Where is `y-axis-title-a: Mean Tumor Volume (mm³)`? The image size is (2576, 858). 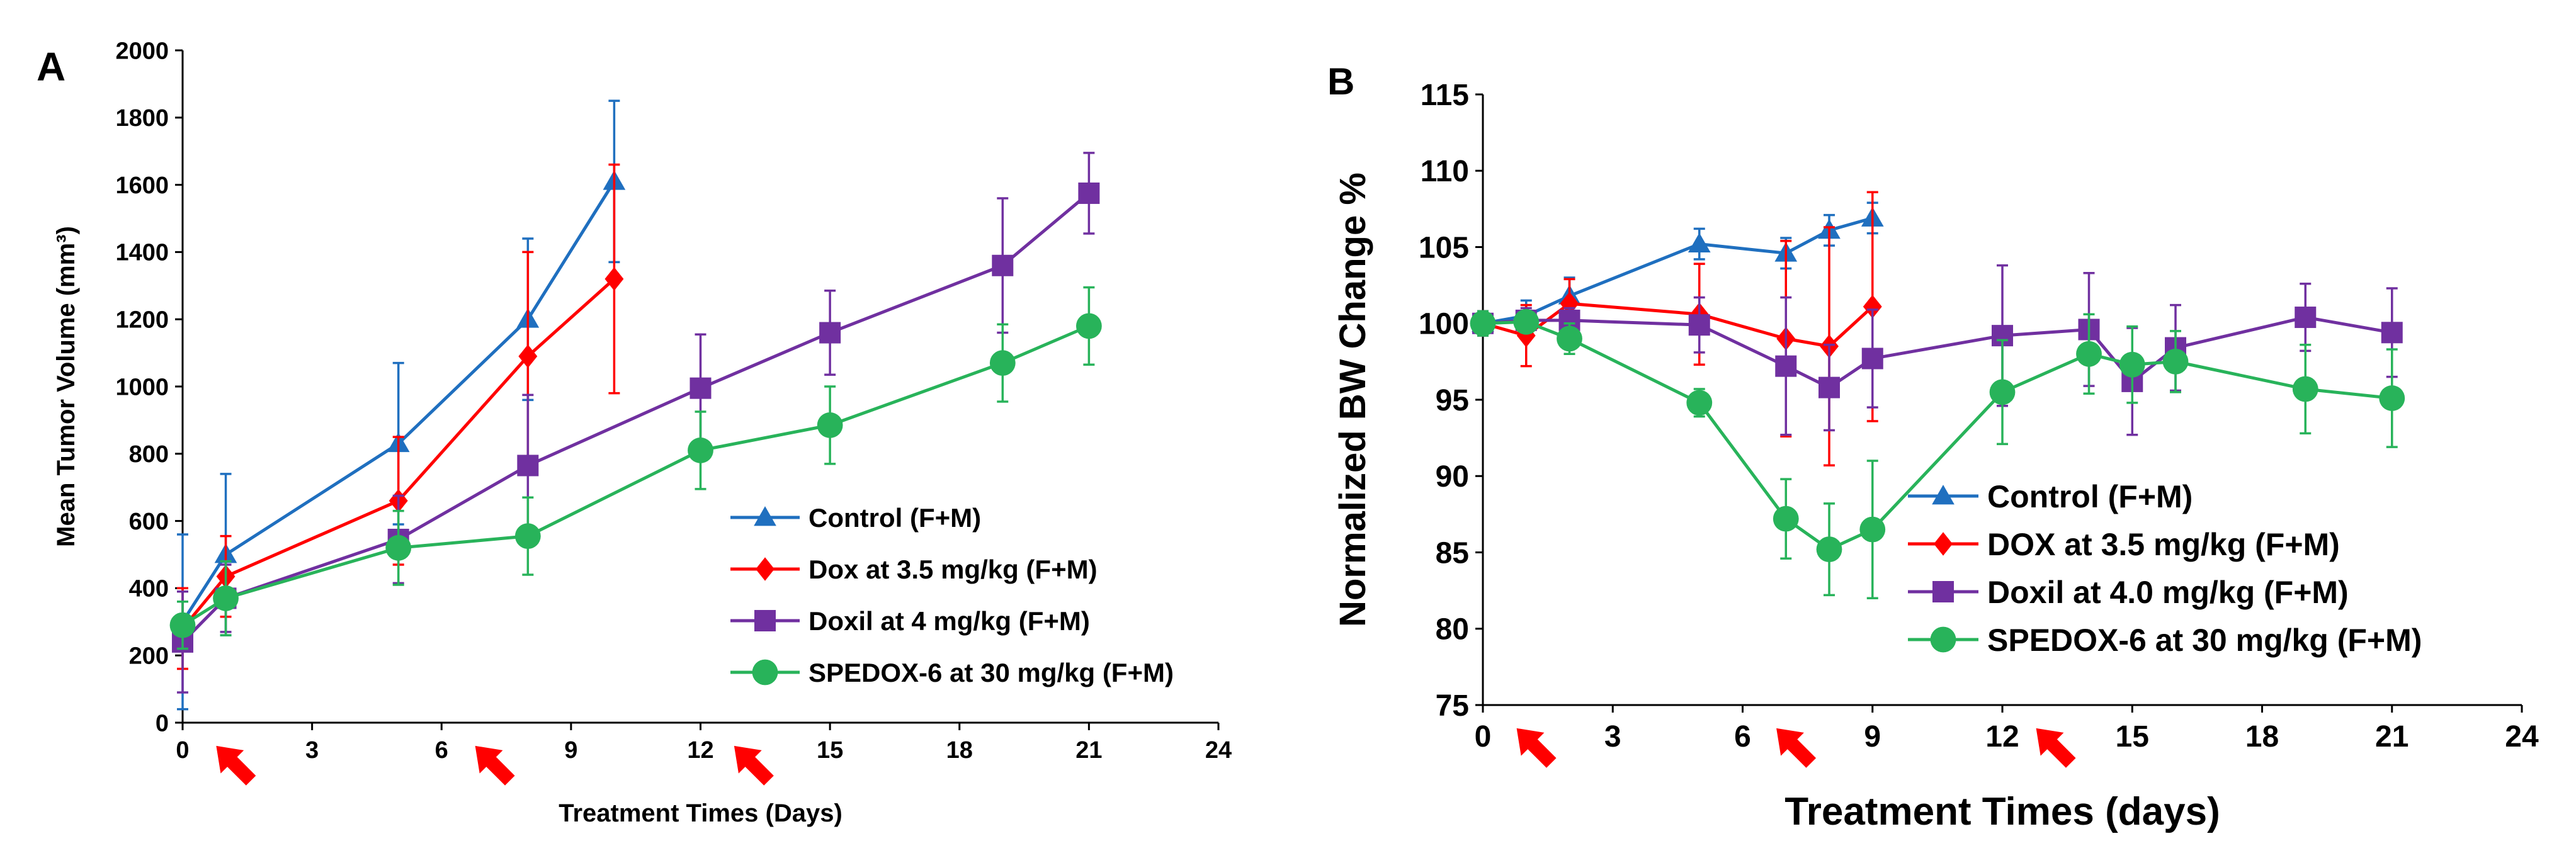 y-axis-title-a: Mean Tumor Volume (mm³) is located at coordinates (66, 386).